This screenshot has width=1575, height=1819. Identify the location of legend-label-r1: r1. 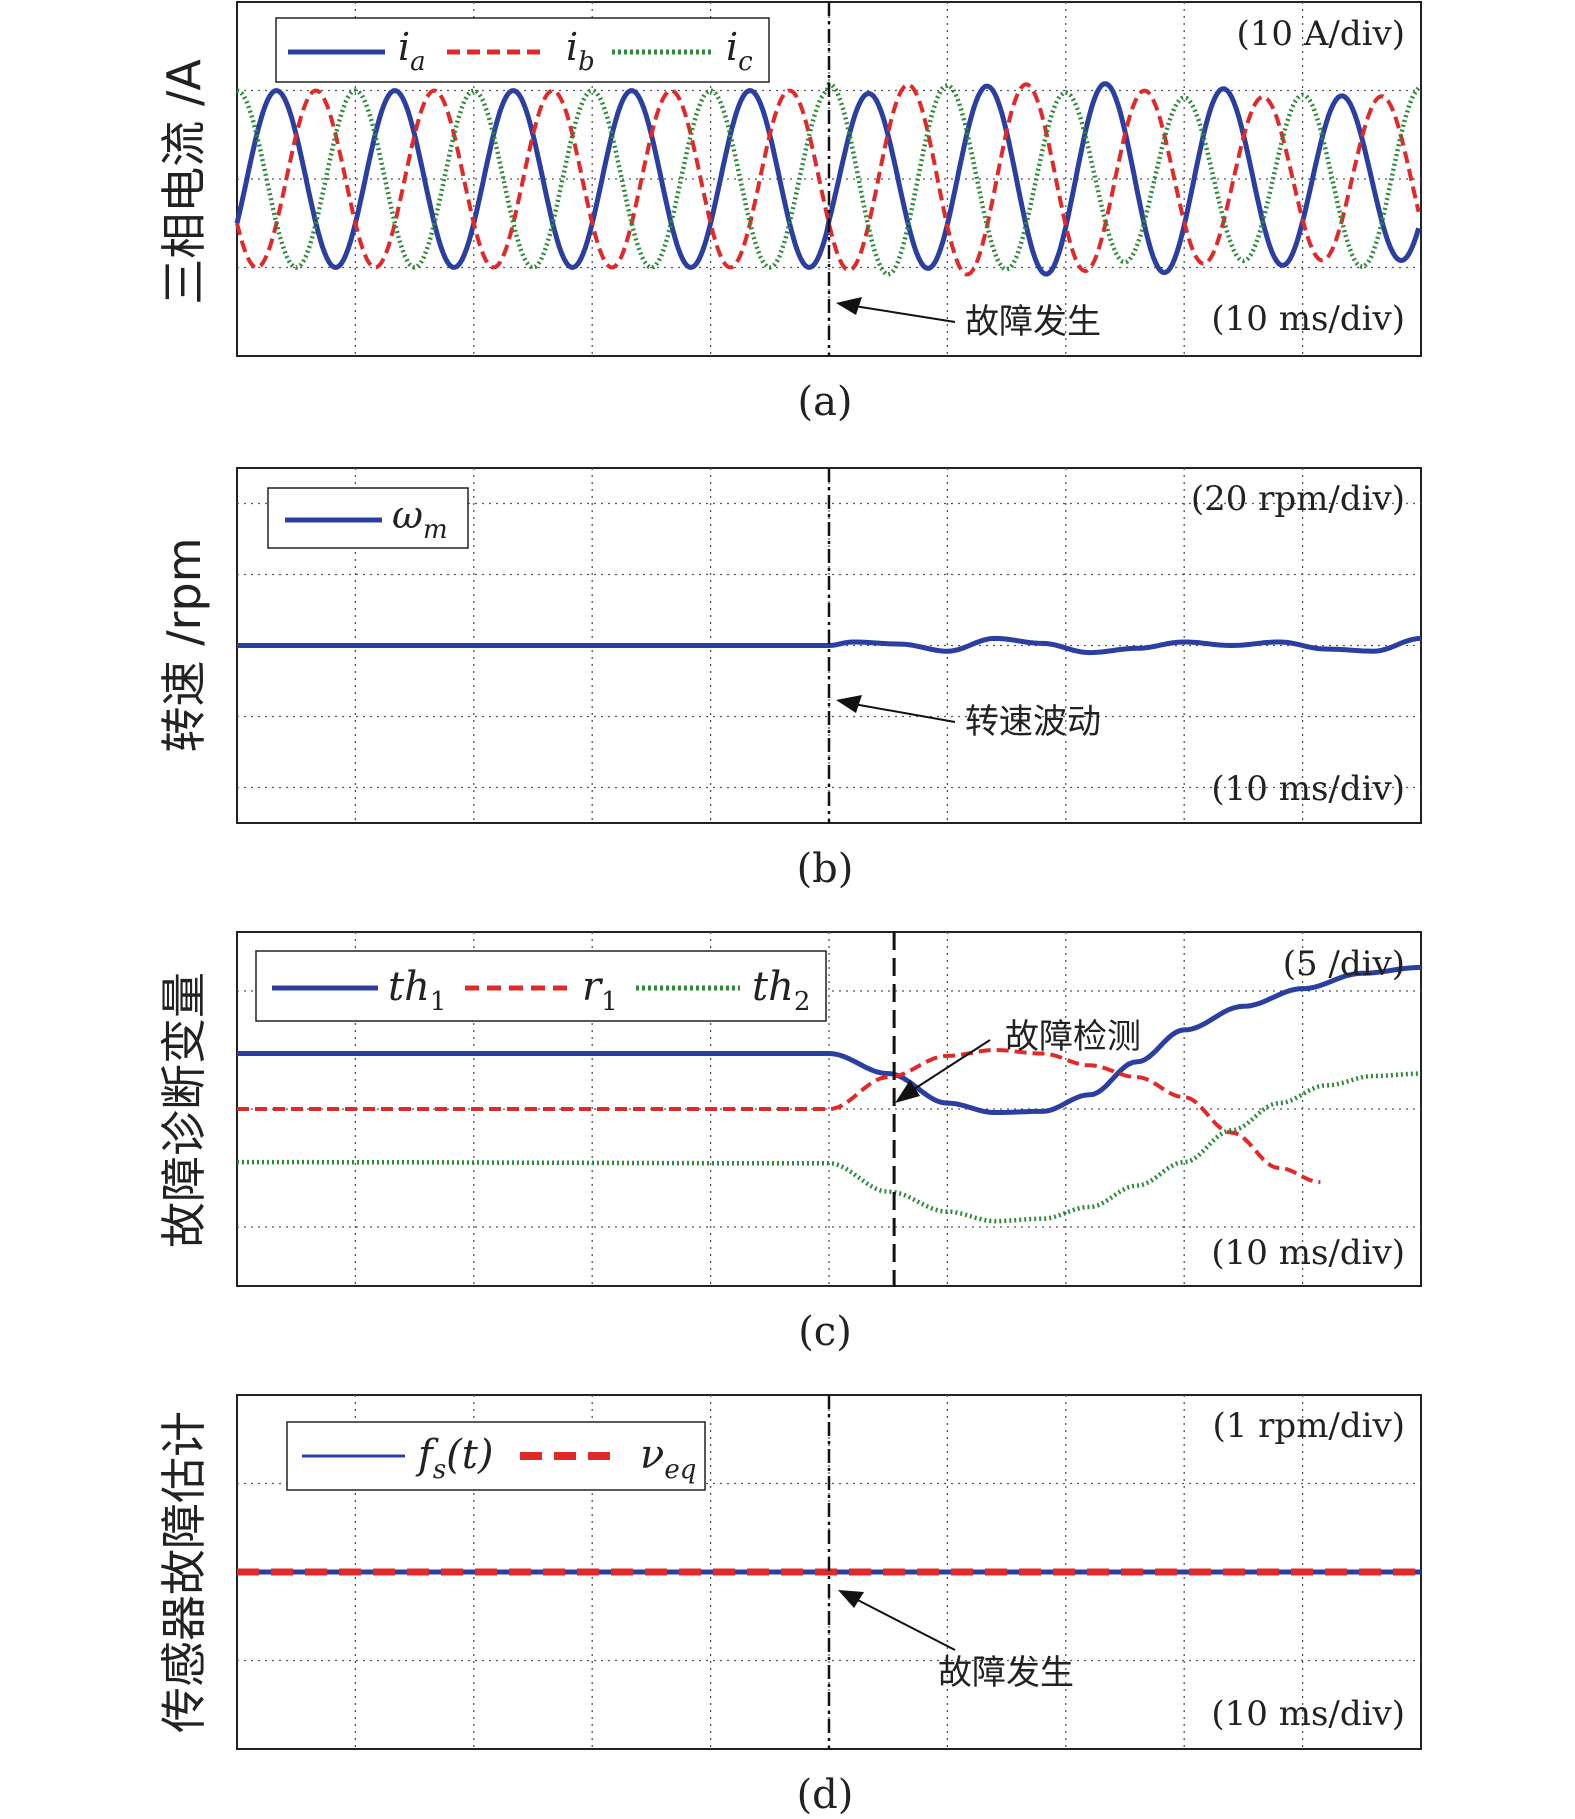
(600, 990).